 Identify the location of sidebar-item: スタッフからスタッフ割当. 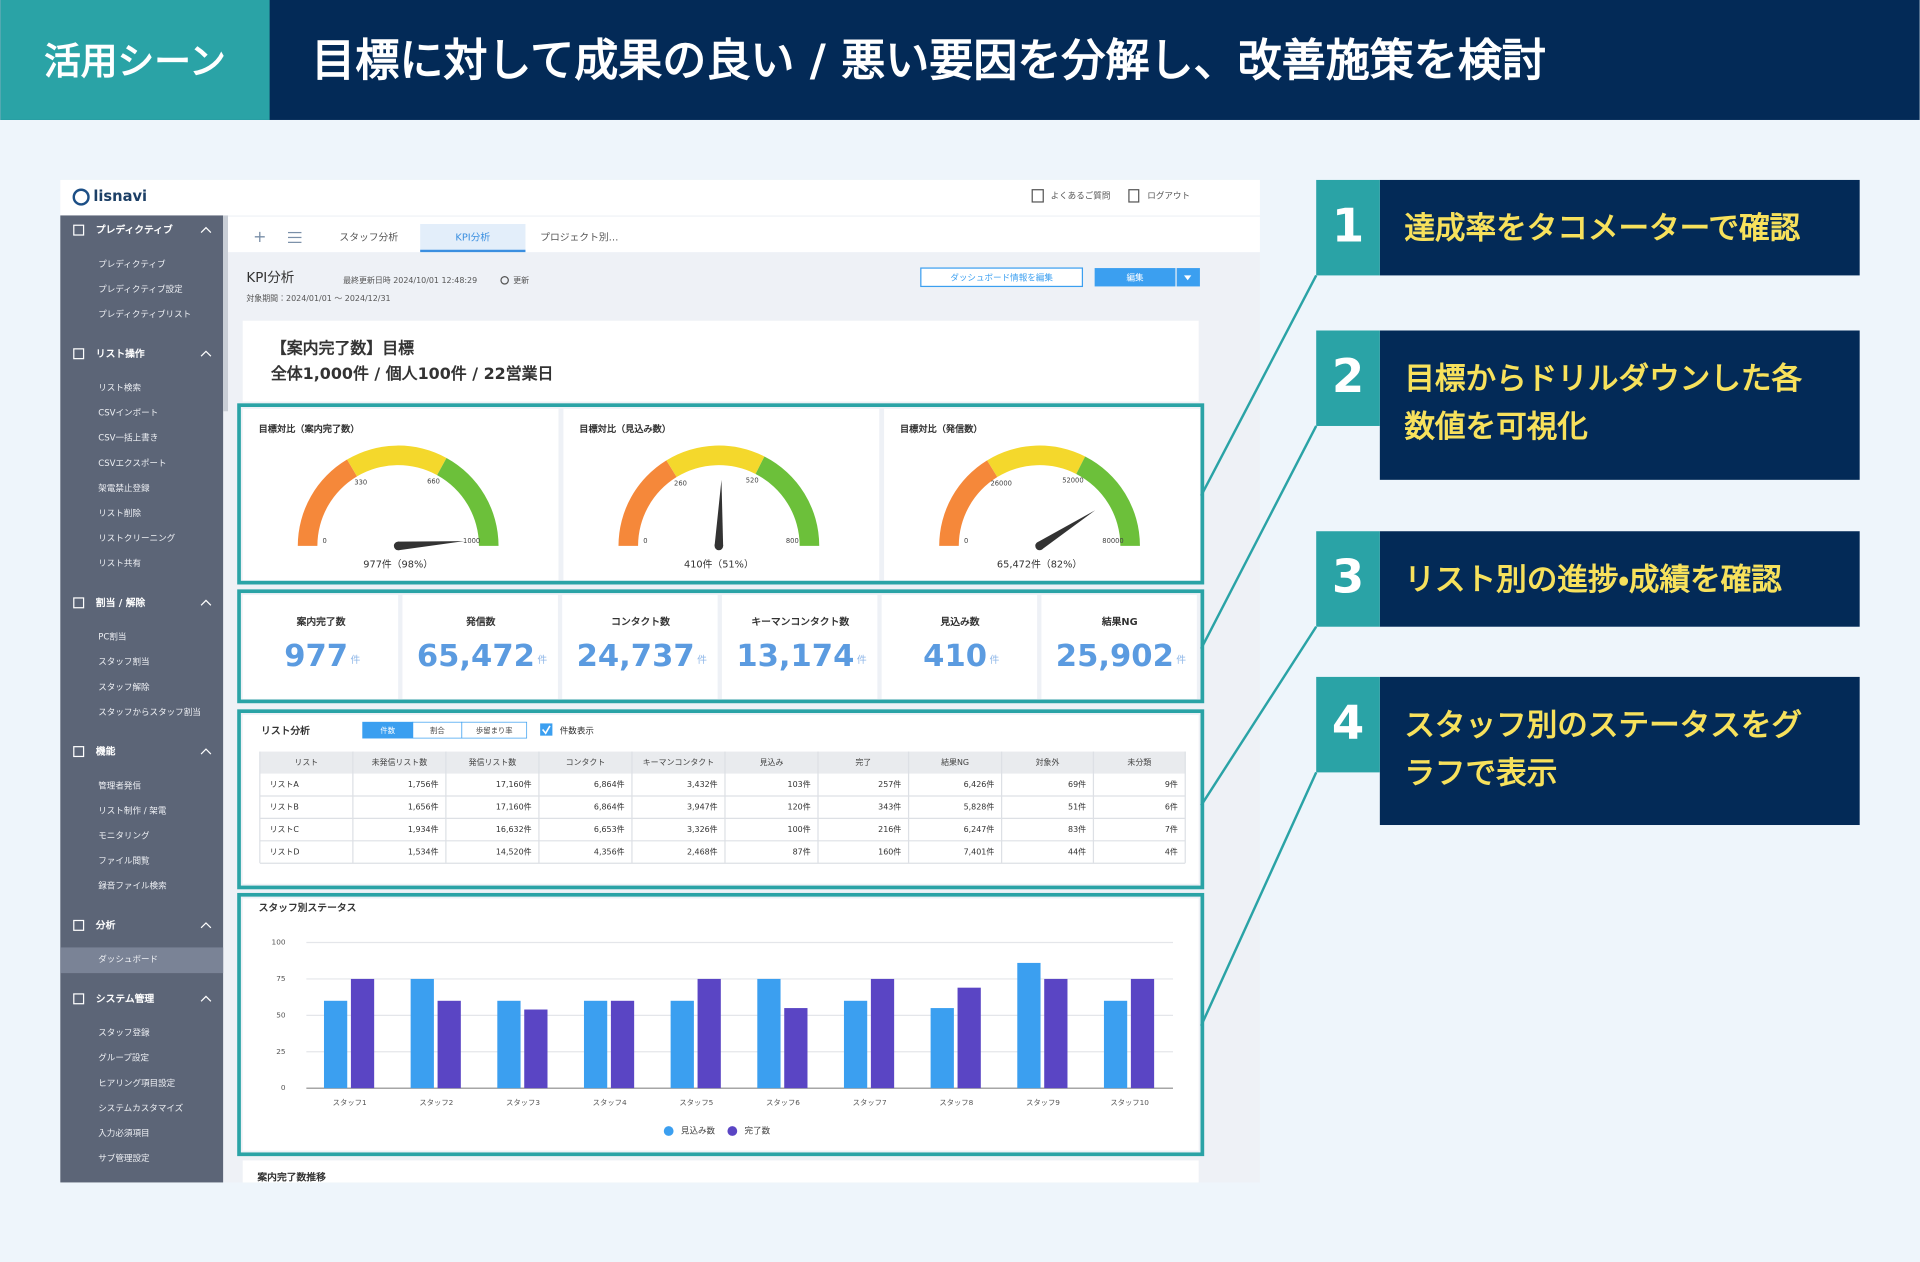
(149, 712).